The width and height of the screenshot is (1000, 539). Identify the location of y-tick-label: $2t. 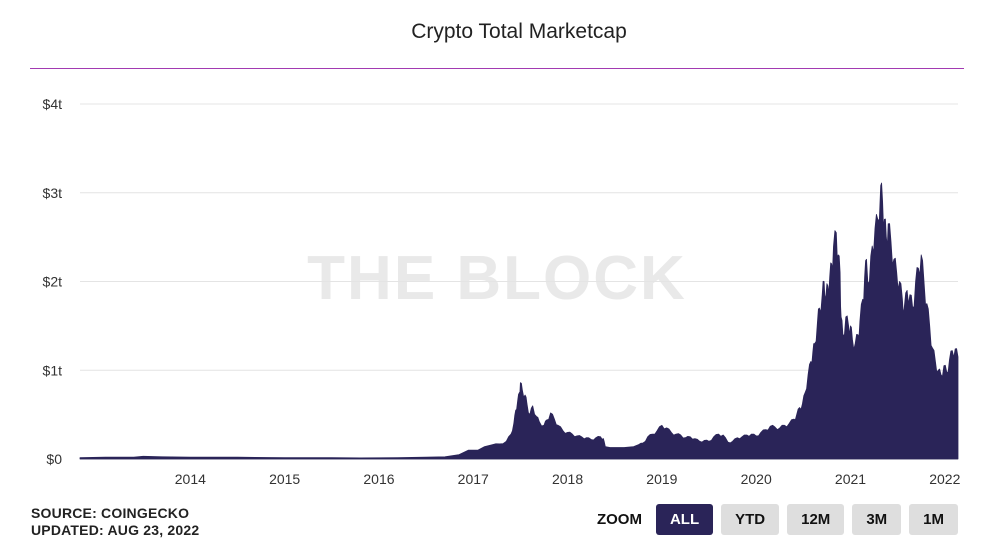
(53, 282).